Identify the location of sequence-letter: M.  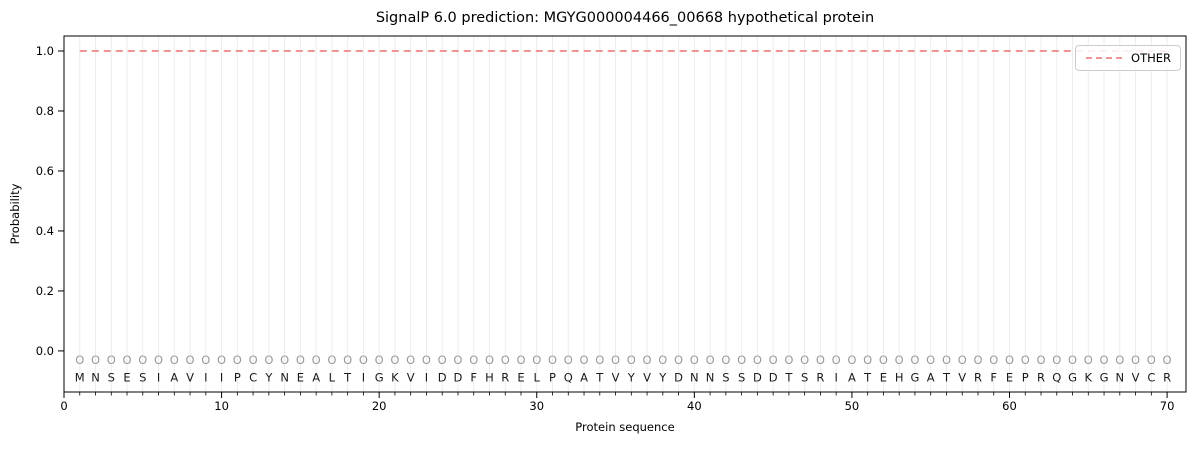
(80, 377).